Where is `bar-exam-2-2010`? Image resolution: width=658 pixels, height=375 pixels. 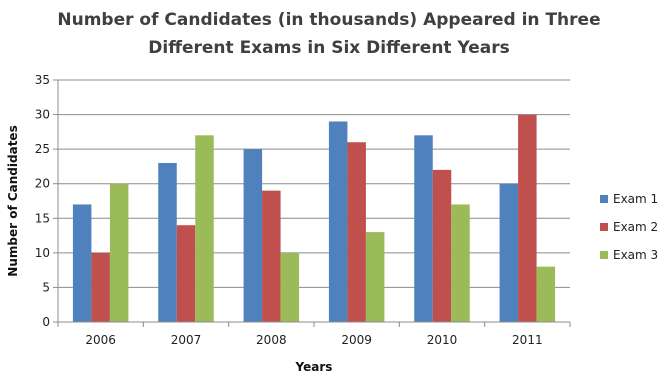
bar-exam-2-2010 is located at coordinates (442, 245).